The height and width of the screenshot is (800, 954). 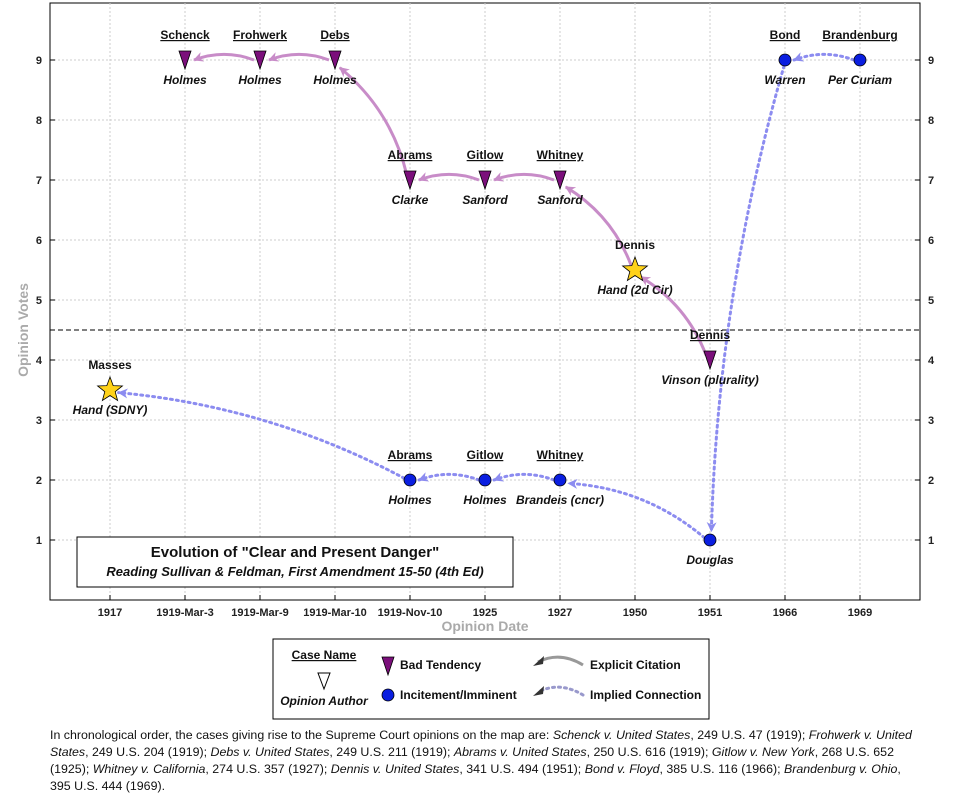 What do you see at coordinates (388, 695) in the screenshot?
I see `legend-incitement-icon` at bounding box center [388, 695].